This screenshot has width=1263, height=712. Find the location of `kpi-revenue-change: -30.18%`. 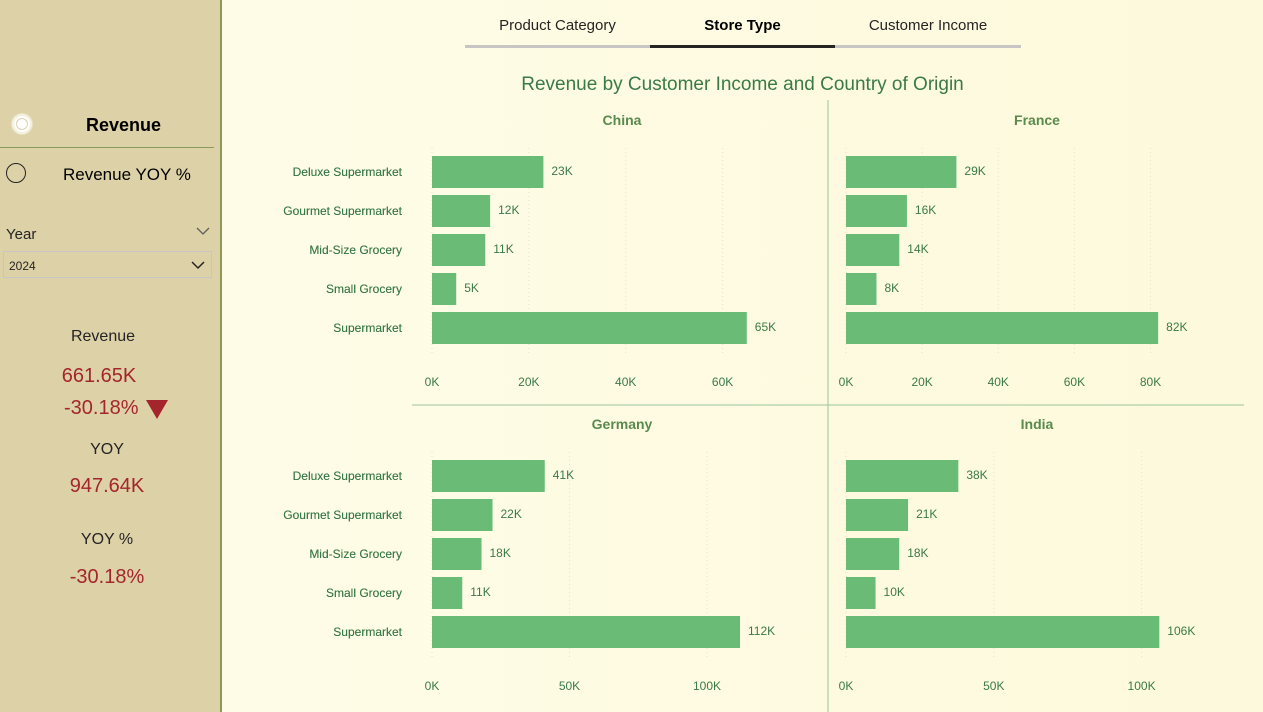

kpi-revenue-change: -30.18% is located at coordinates (101, 408).